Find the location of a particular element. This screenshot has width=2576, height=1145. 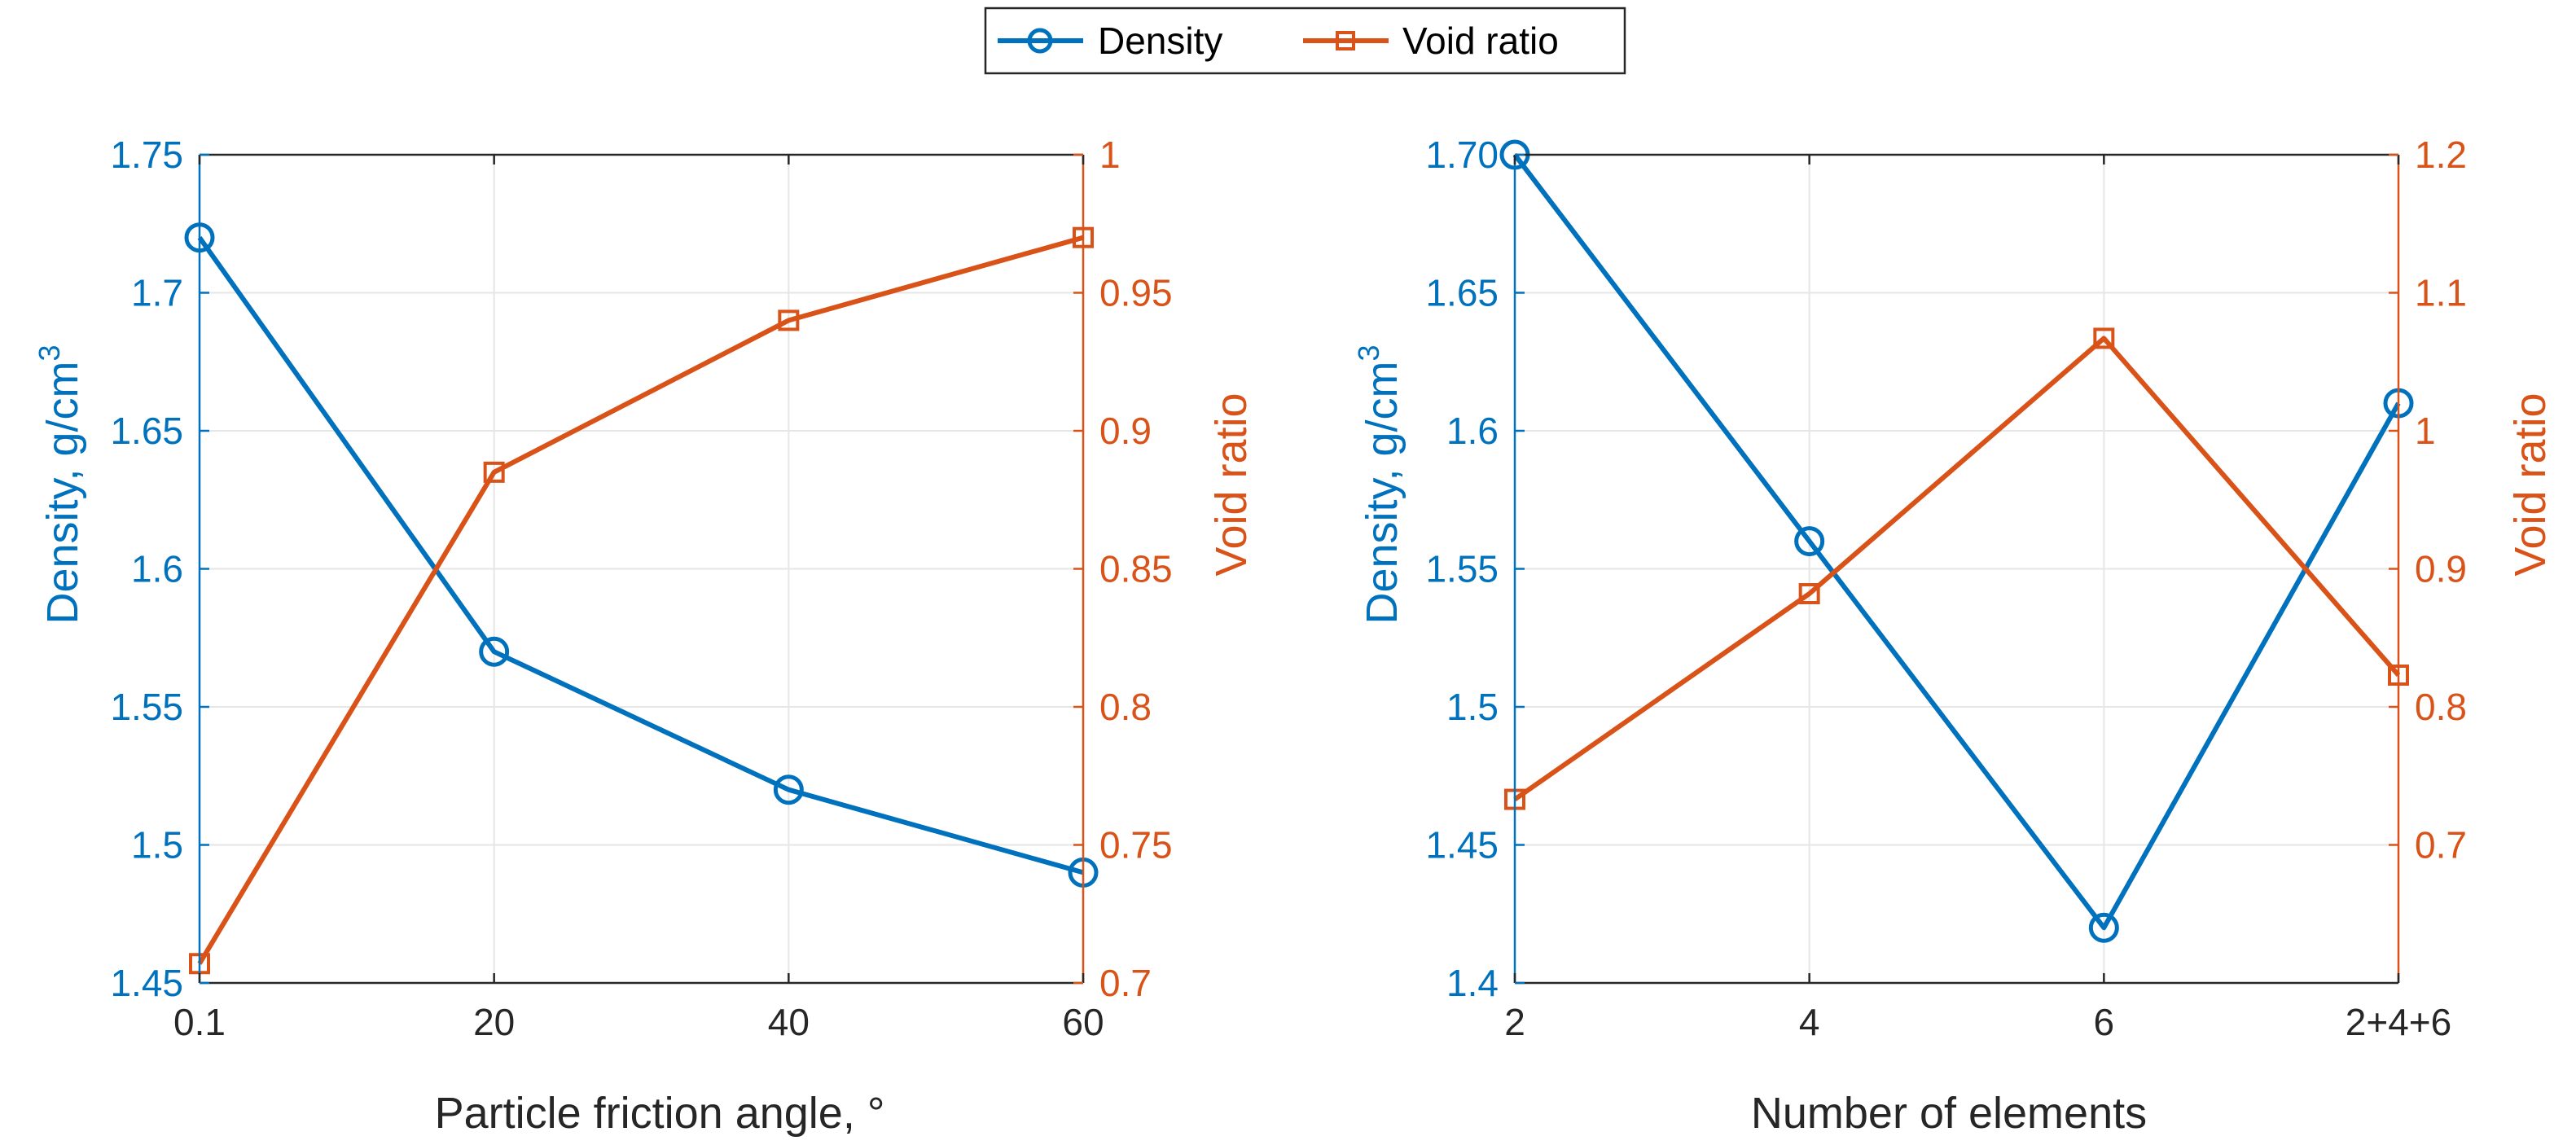

y-tick-label-right: 0.95 is located at coordinates (1136, 293).